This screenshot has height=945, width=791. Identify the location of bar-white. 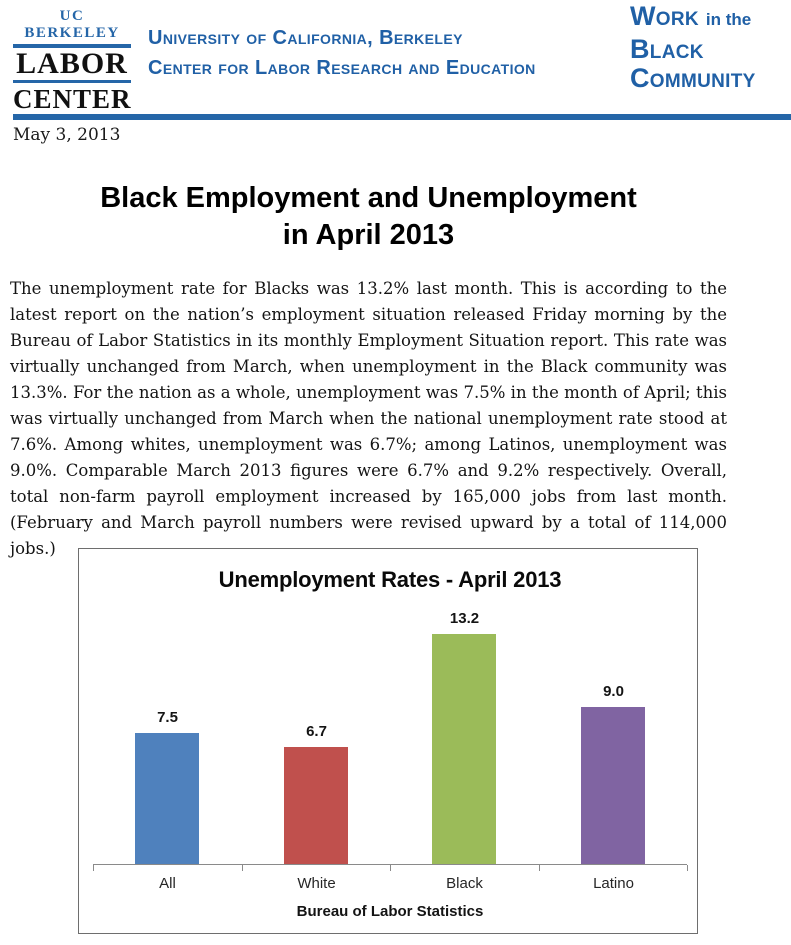
(316, 805).